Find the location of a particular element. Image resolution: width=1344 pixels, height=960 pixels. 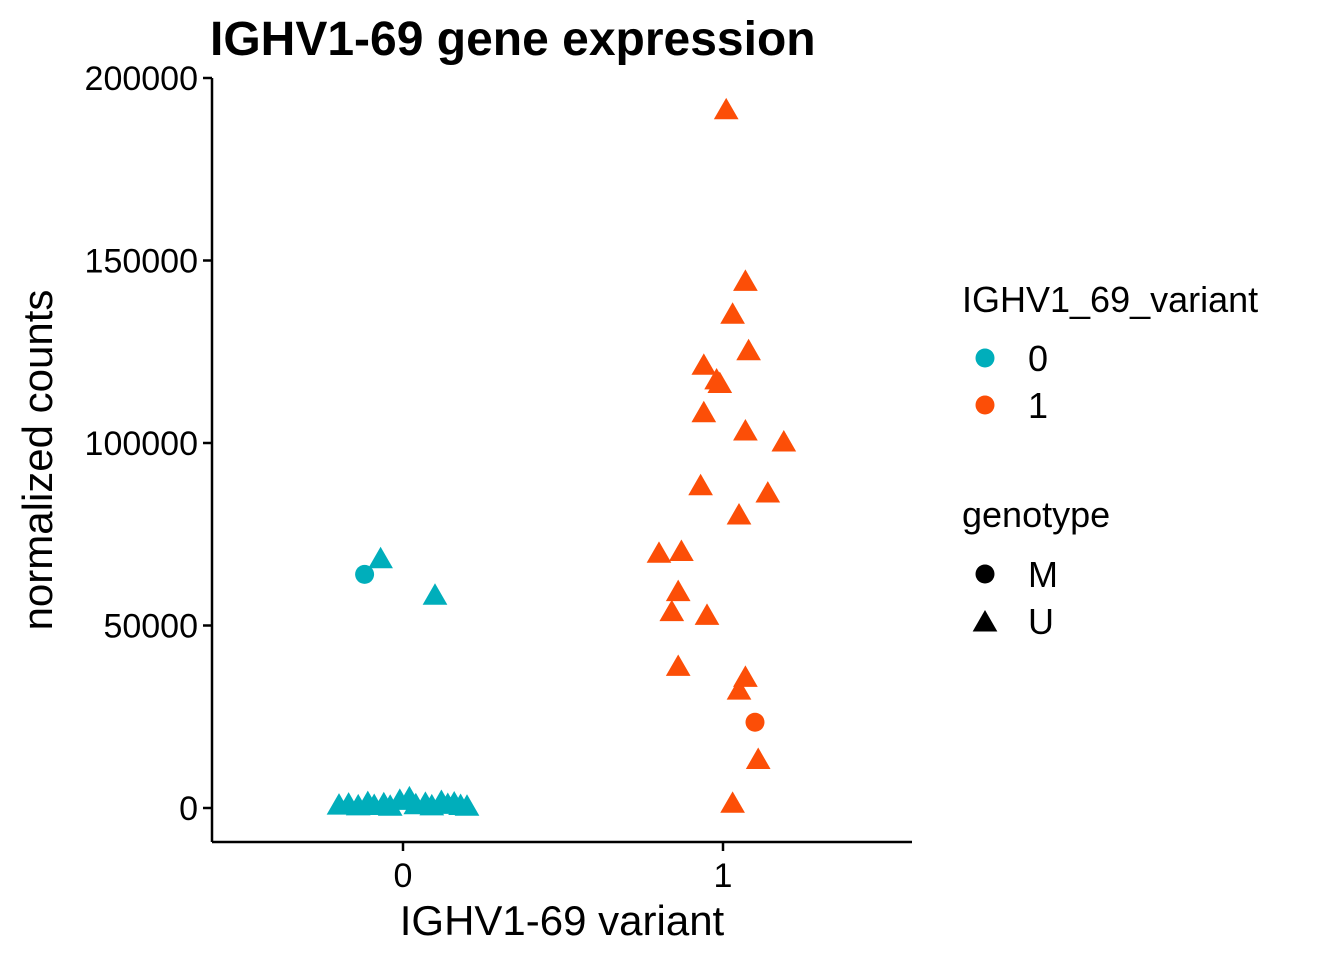

y-axis-ticks: 0 50000 100000 150000 200000 is located at coordinates (148, 444).